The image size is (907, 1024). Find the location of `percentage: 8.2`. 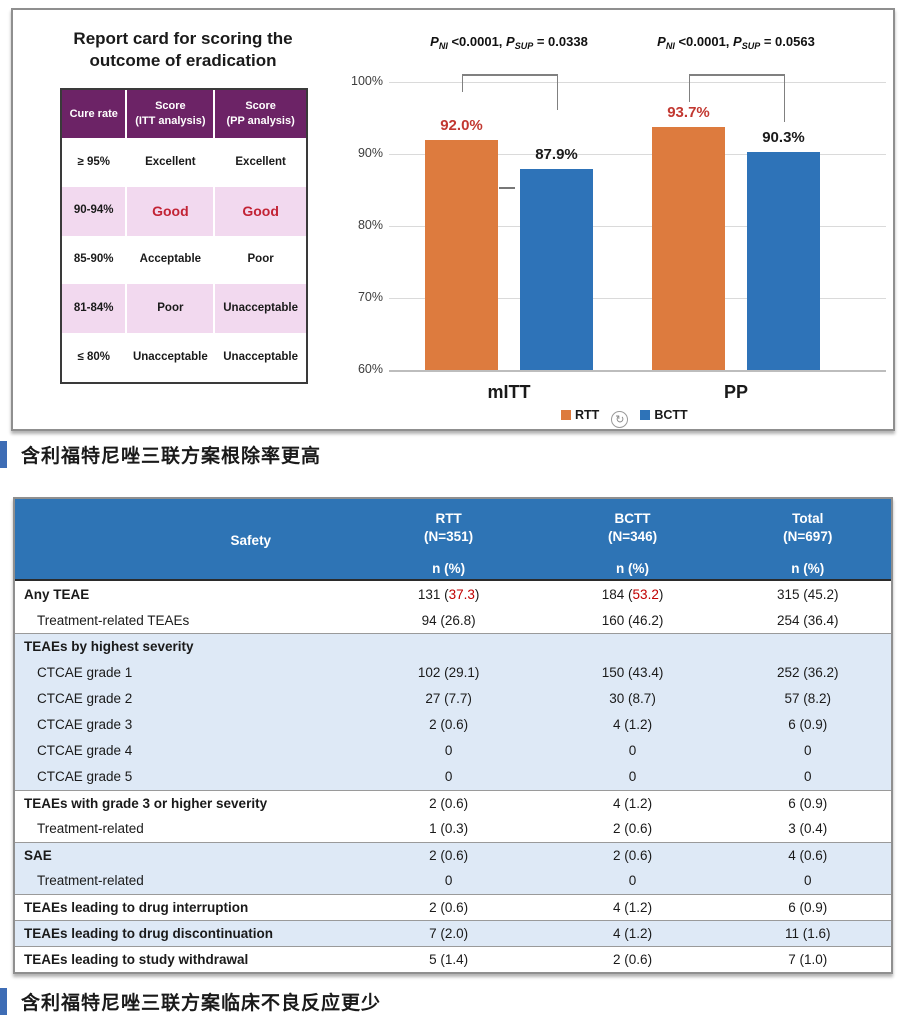

percentage: 8.2 is located at coordinates (817, 698).